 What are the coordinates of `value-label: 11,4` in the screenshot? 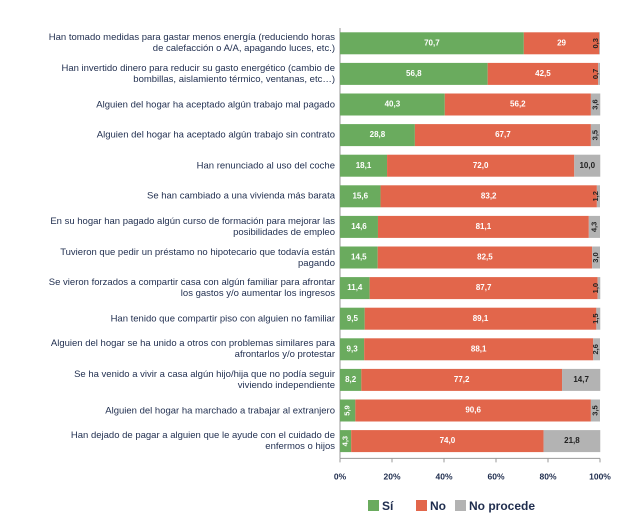 It's located at (355, 287).